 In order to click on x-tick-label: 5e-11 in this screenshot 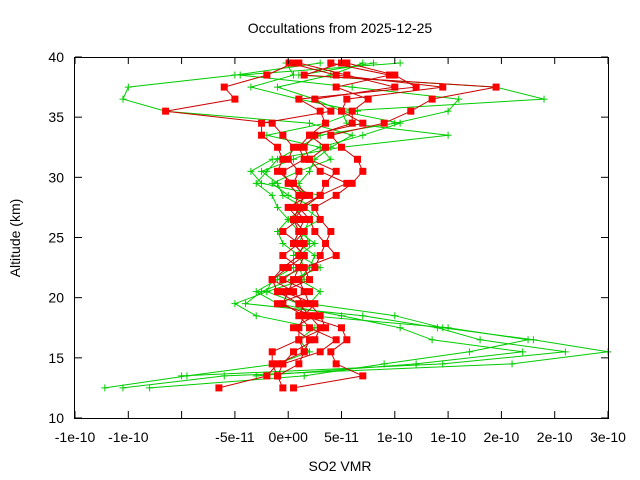, I will do `click(341, 437)`.